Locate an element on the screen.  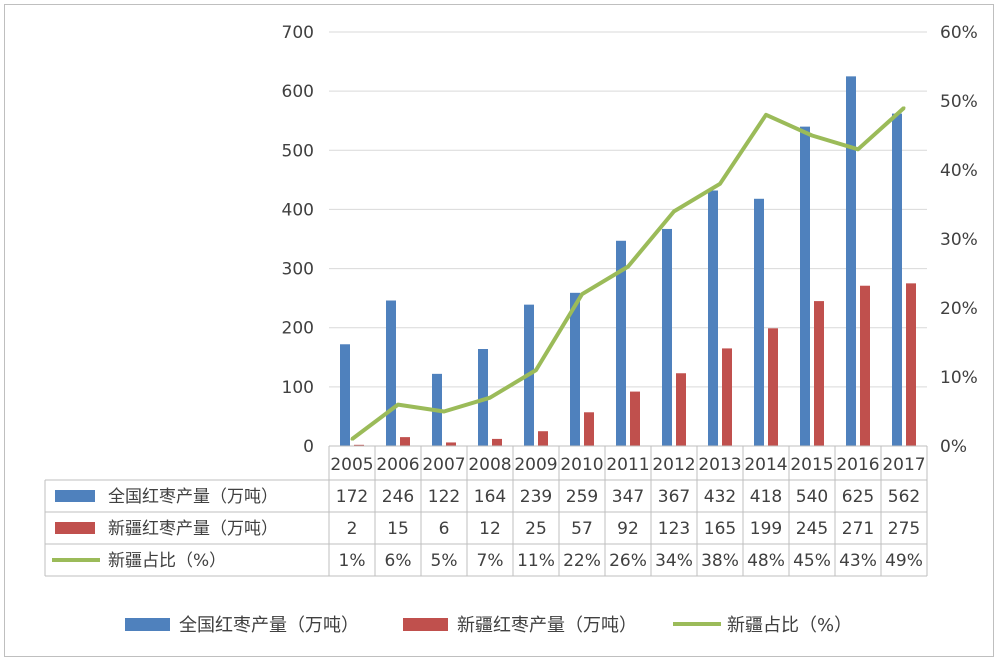
table-cell: 172 is located at coordinates (352, 497).